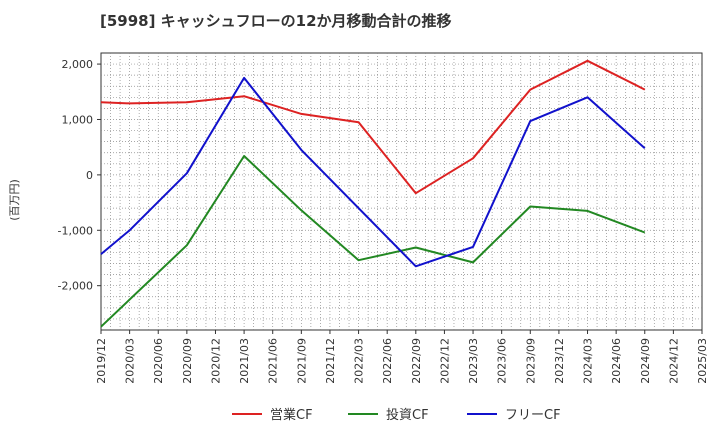 The image size is (720, 440). Describe the element at coordinates (273, 361) in the screenshot. I see `x-tick-label: 2021/06` at that location.